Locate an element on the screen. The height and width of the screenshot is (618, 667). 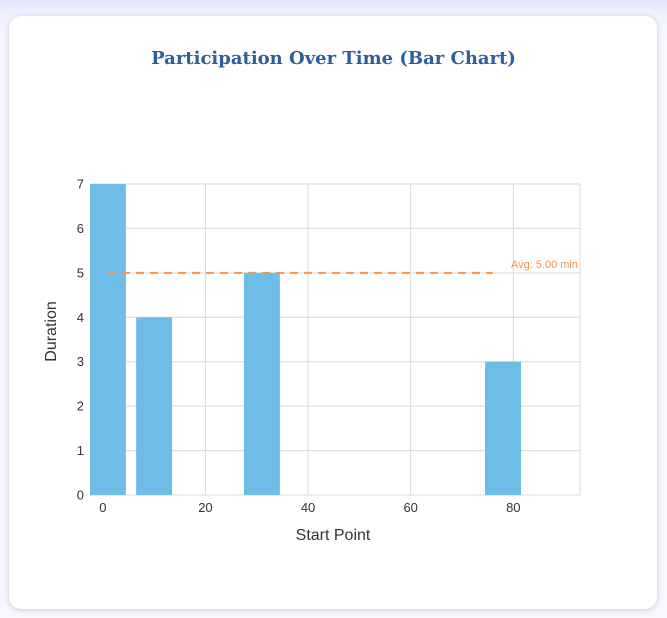
y-tick-label: 3 is located at coordinates (80, 361).